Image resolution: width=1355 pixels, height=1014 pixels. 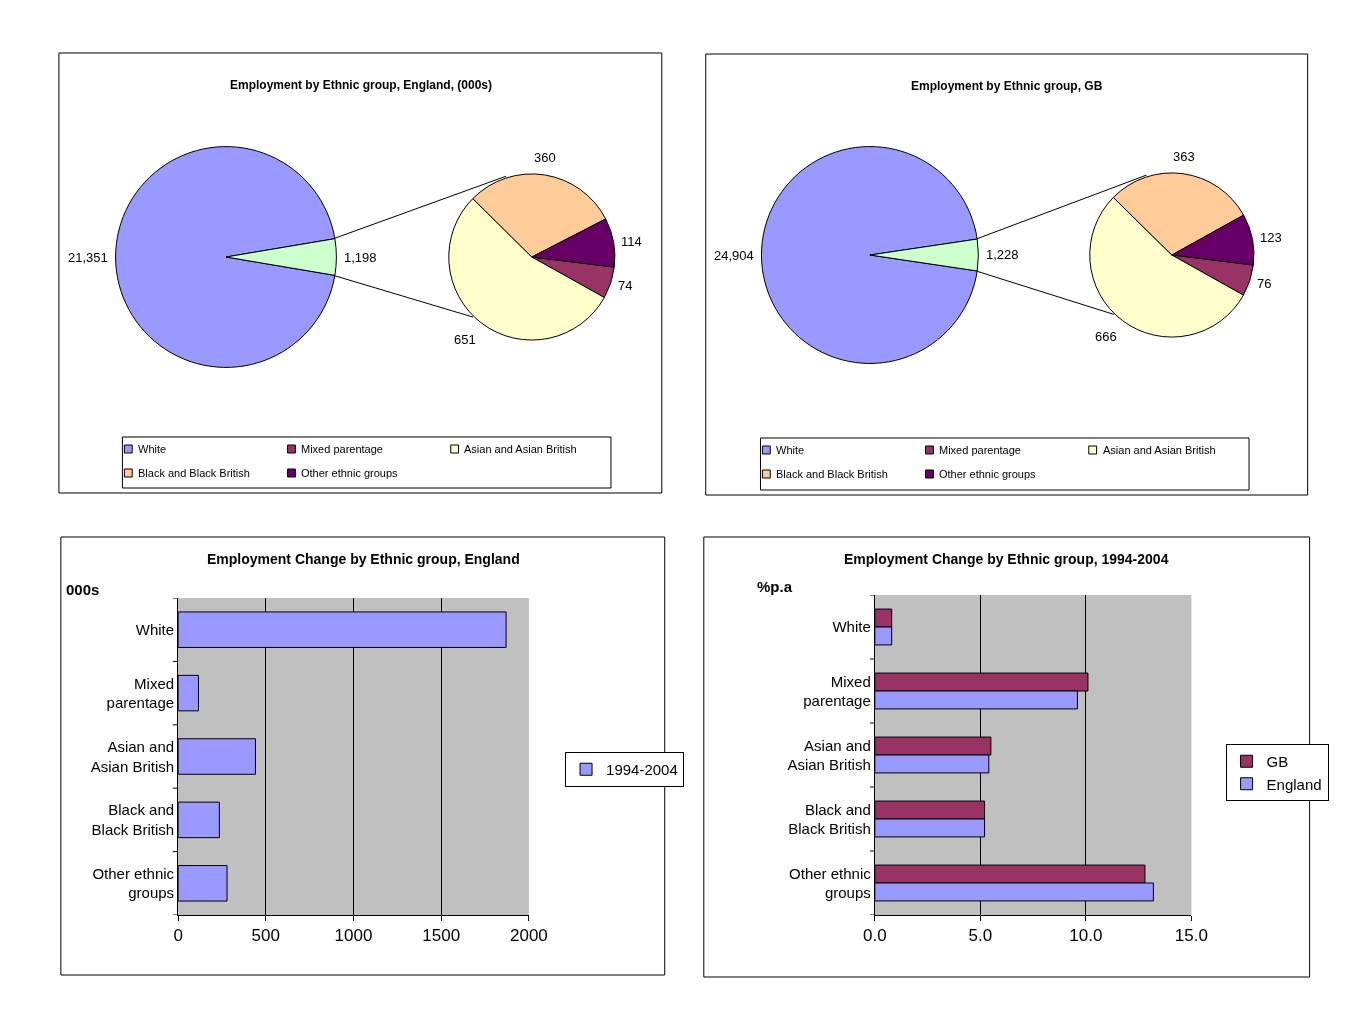 What do you see at coordinates (980, 936) in the screenshot?
I see `x-tick-label: 5.0` at bounding box center [980, 936].